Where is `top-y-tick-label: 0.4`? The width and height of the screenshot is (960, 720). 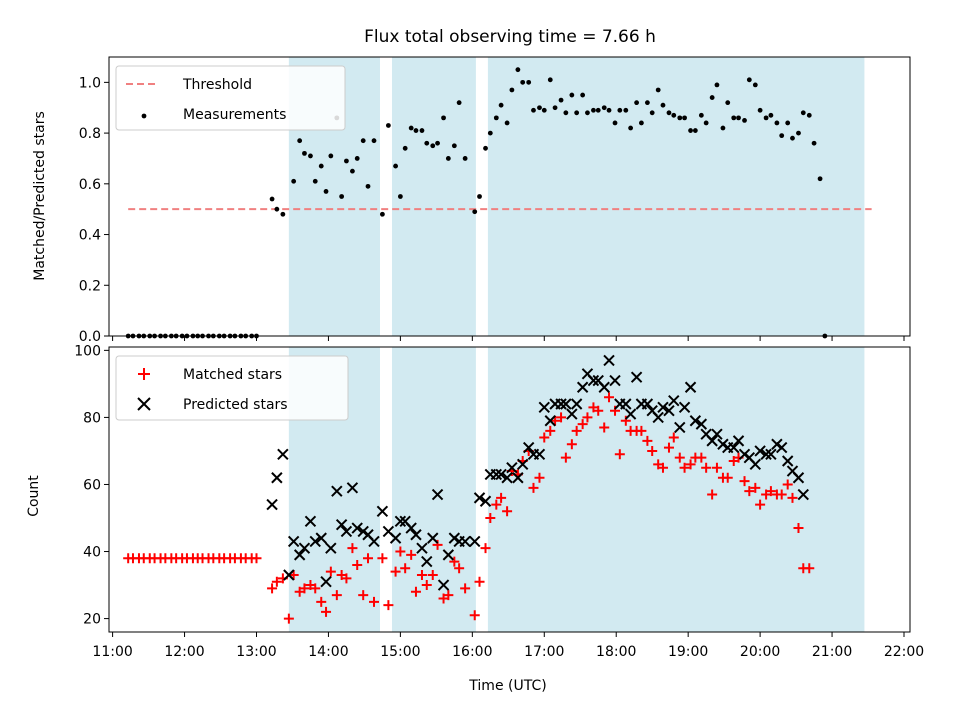 top-y-tick-label: 0.4 is located at coordinates (90, 236).